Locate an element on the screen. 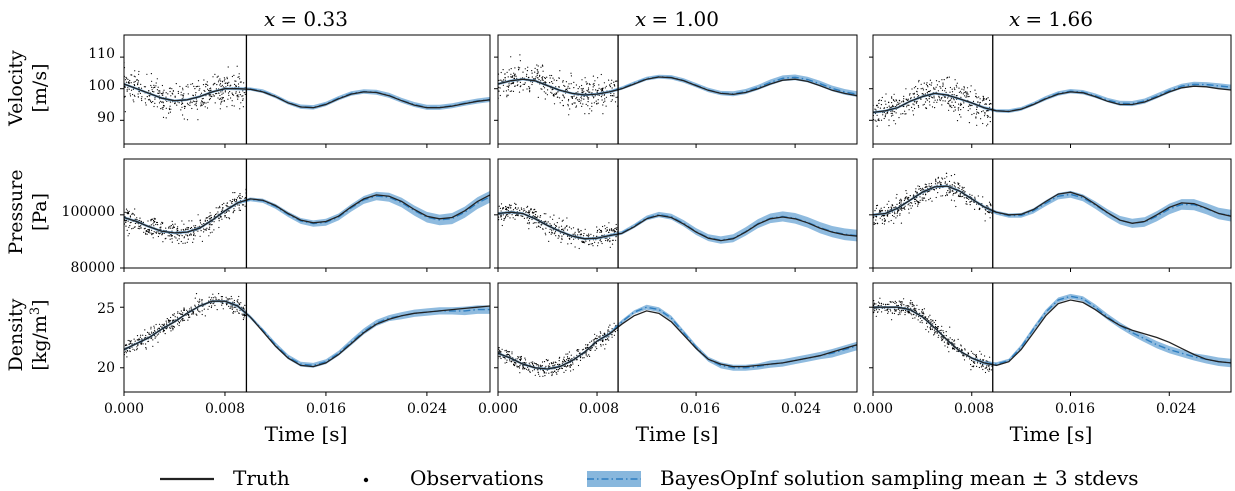 The height and width of the screenshot is (491, 1235). col-title-1-val: = 1.00 is located at coordinates (685, 19).